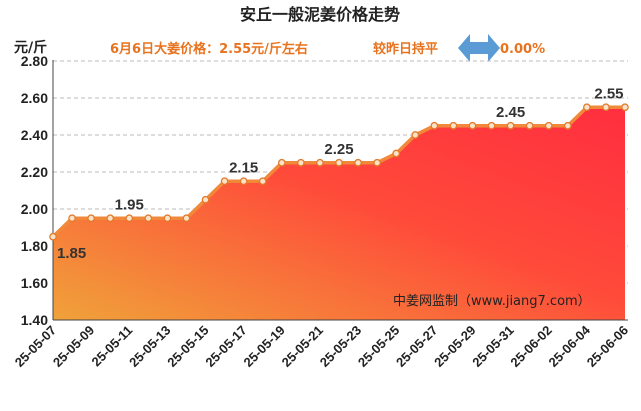  Describe the element at coordinates (34, 98) in the screenshot. I see `y-tick-label: 2.60` at that location.